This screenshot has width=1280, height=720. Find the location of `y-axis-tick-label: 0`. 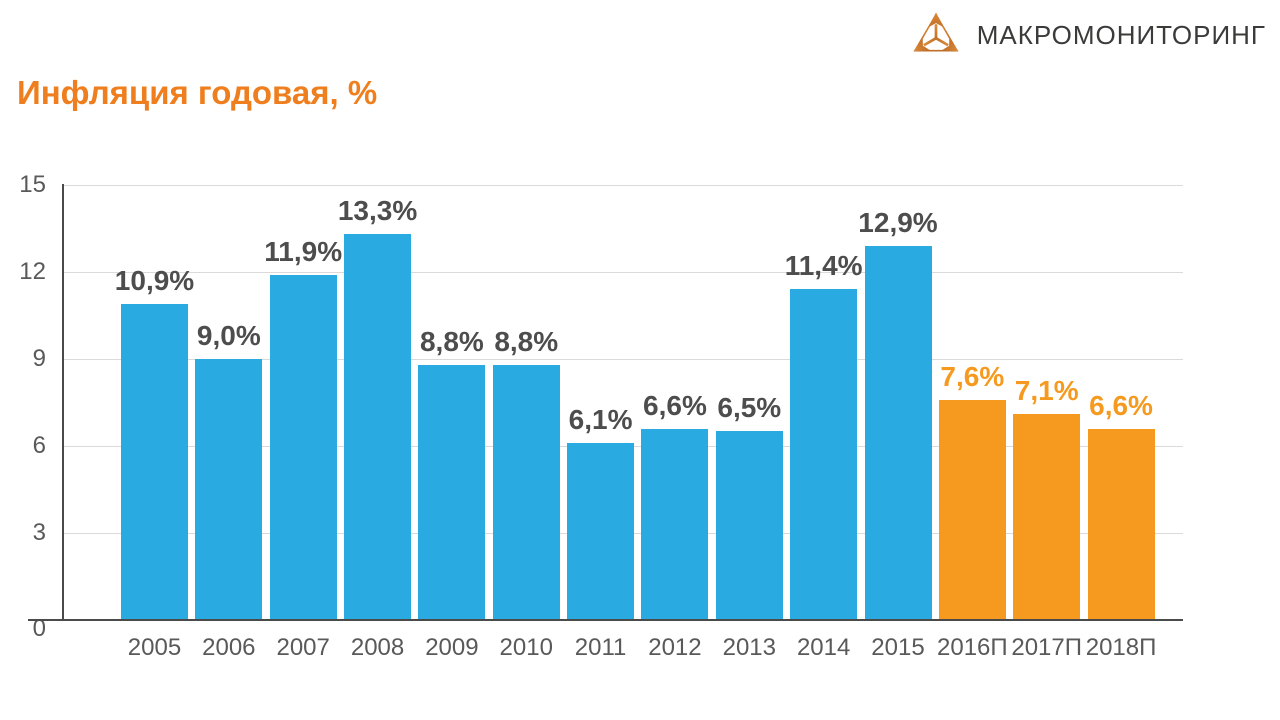

y-axis-tick-label: 0 is located at coordinates (39, 628).